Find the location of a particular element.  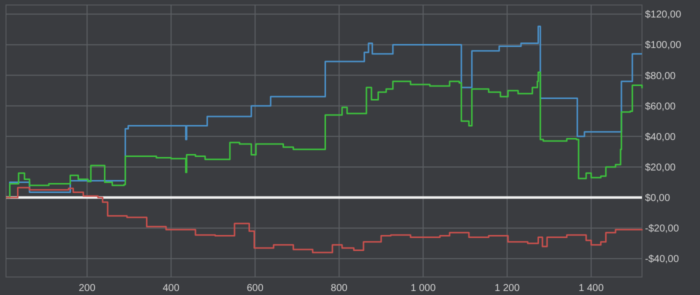

x-tick-label: 1 400 is located at coordinates (591, 288).